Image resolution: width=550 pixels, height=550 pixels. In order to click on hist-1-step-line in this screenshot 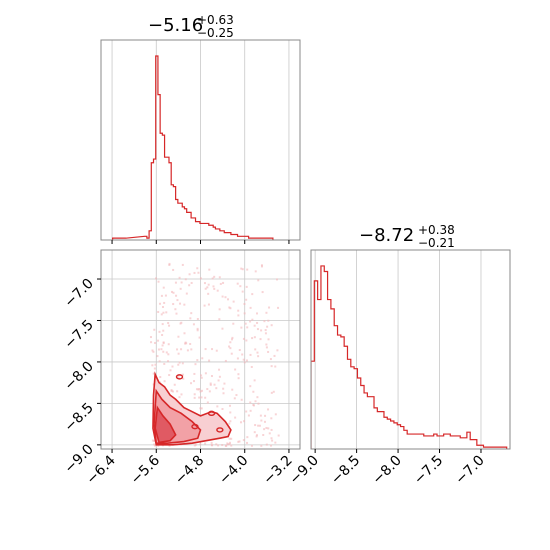, I will do `click(193, 147)`.